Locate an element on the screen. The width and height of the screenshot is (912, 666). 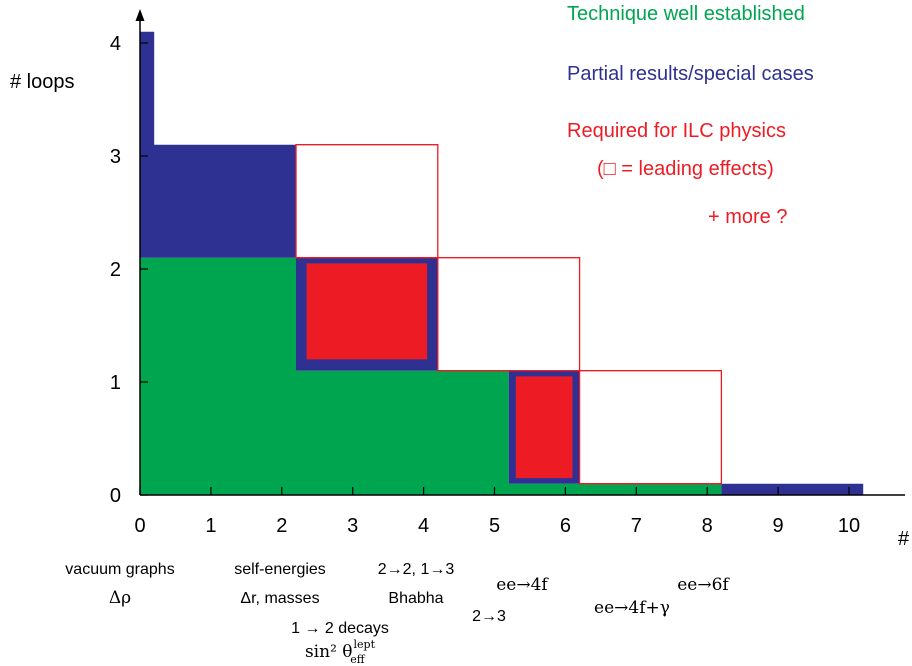
x-tick-label: 2 is located at coordinates (281, 526).